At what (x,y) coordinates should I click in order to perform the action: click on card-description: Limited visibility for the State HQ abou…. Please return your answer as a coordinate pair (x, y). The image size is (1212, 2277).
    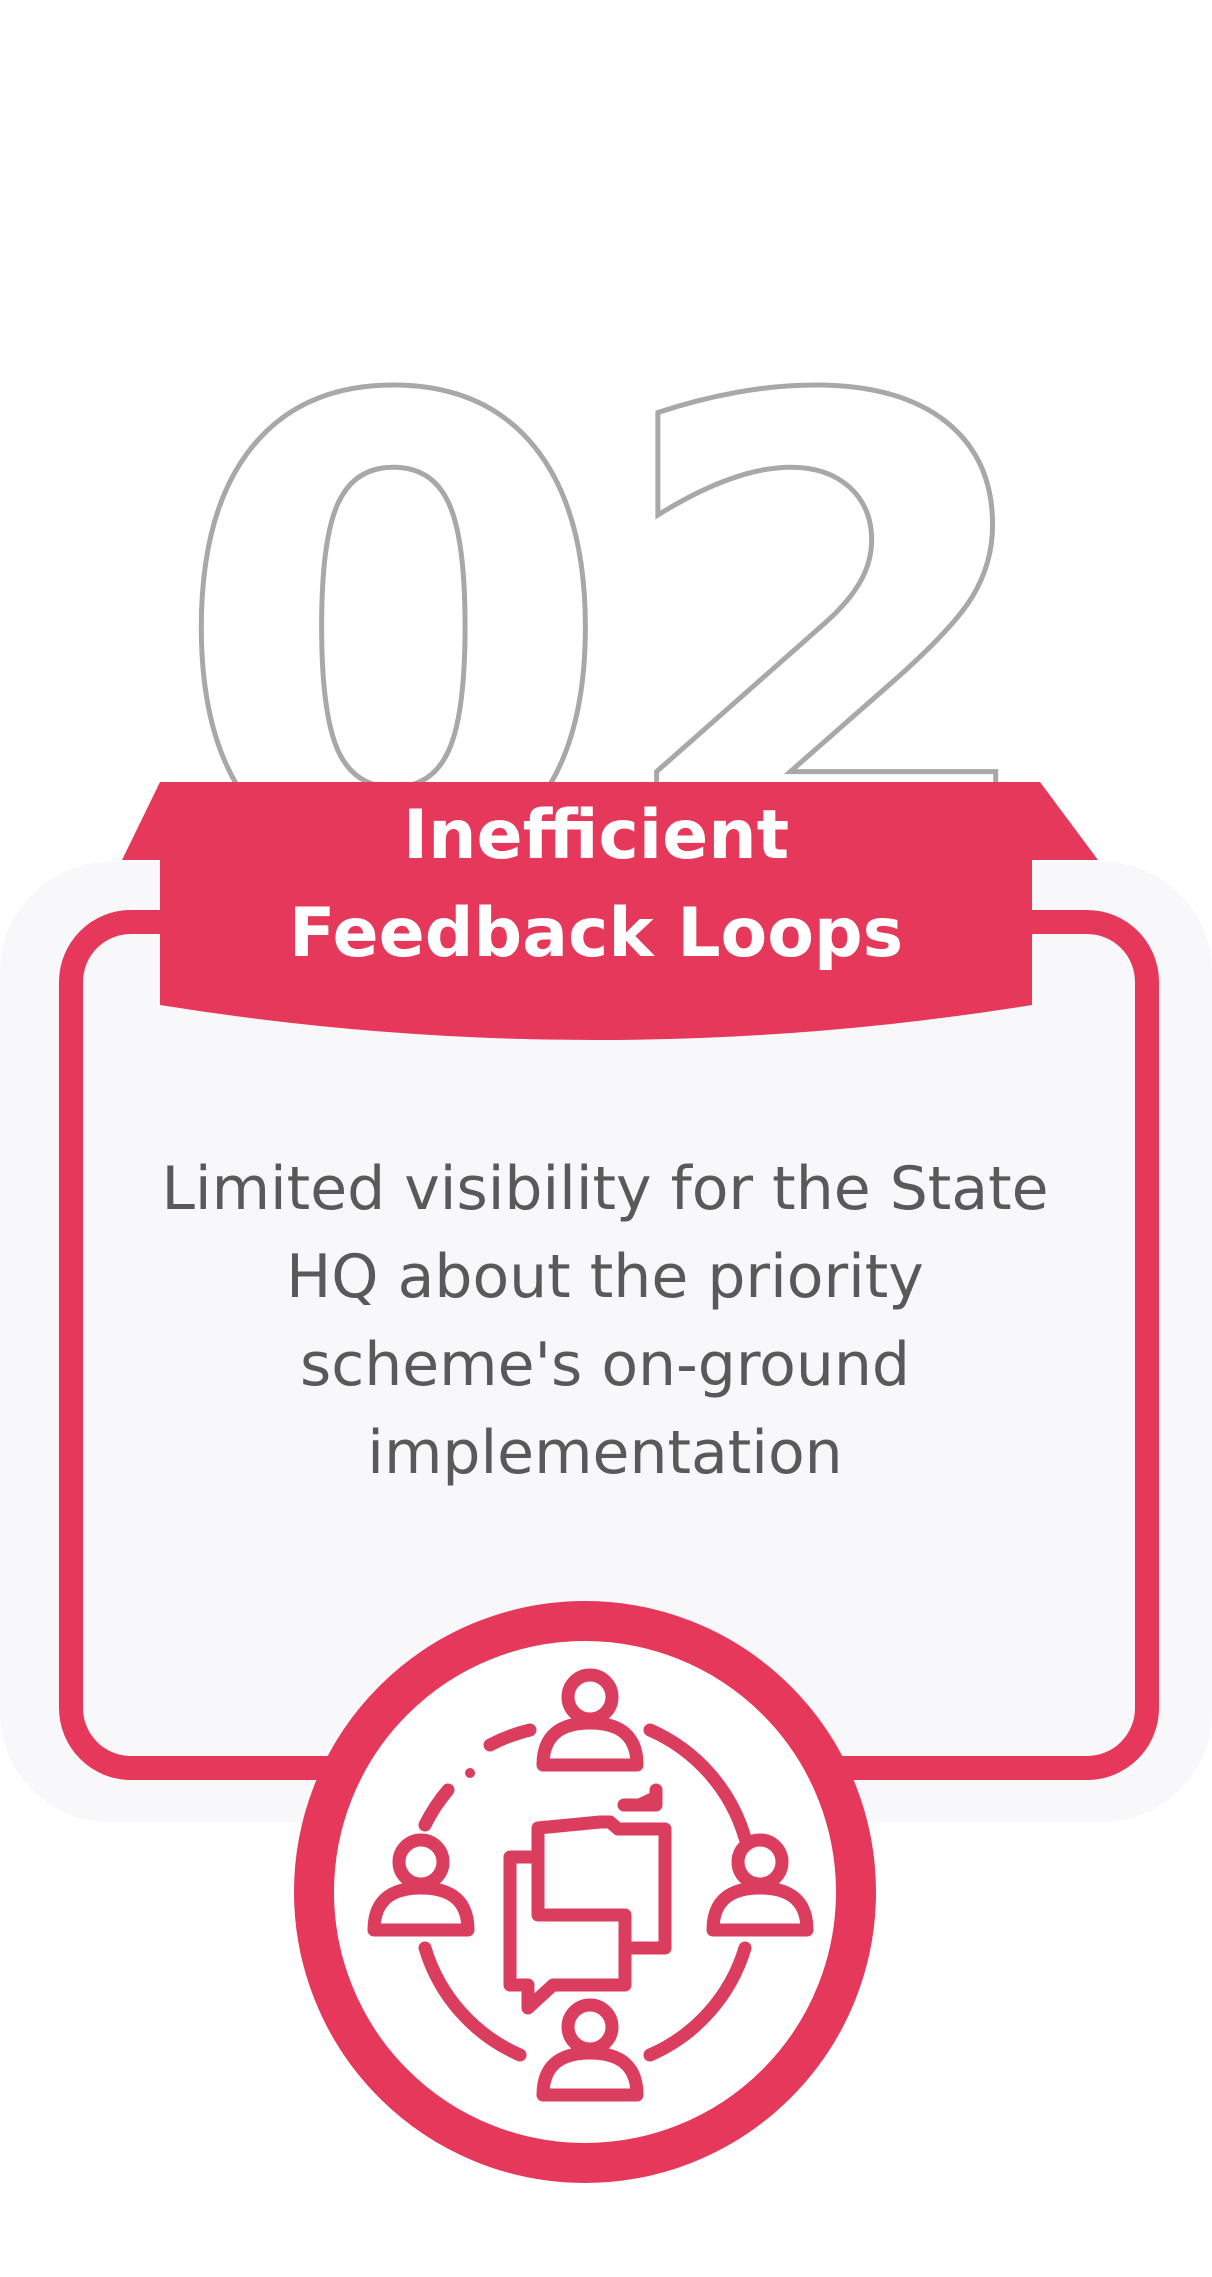
    Looking at the image, I should click on (605, 1321).